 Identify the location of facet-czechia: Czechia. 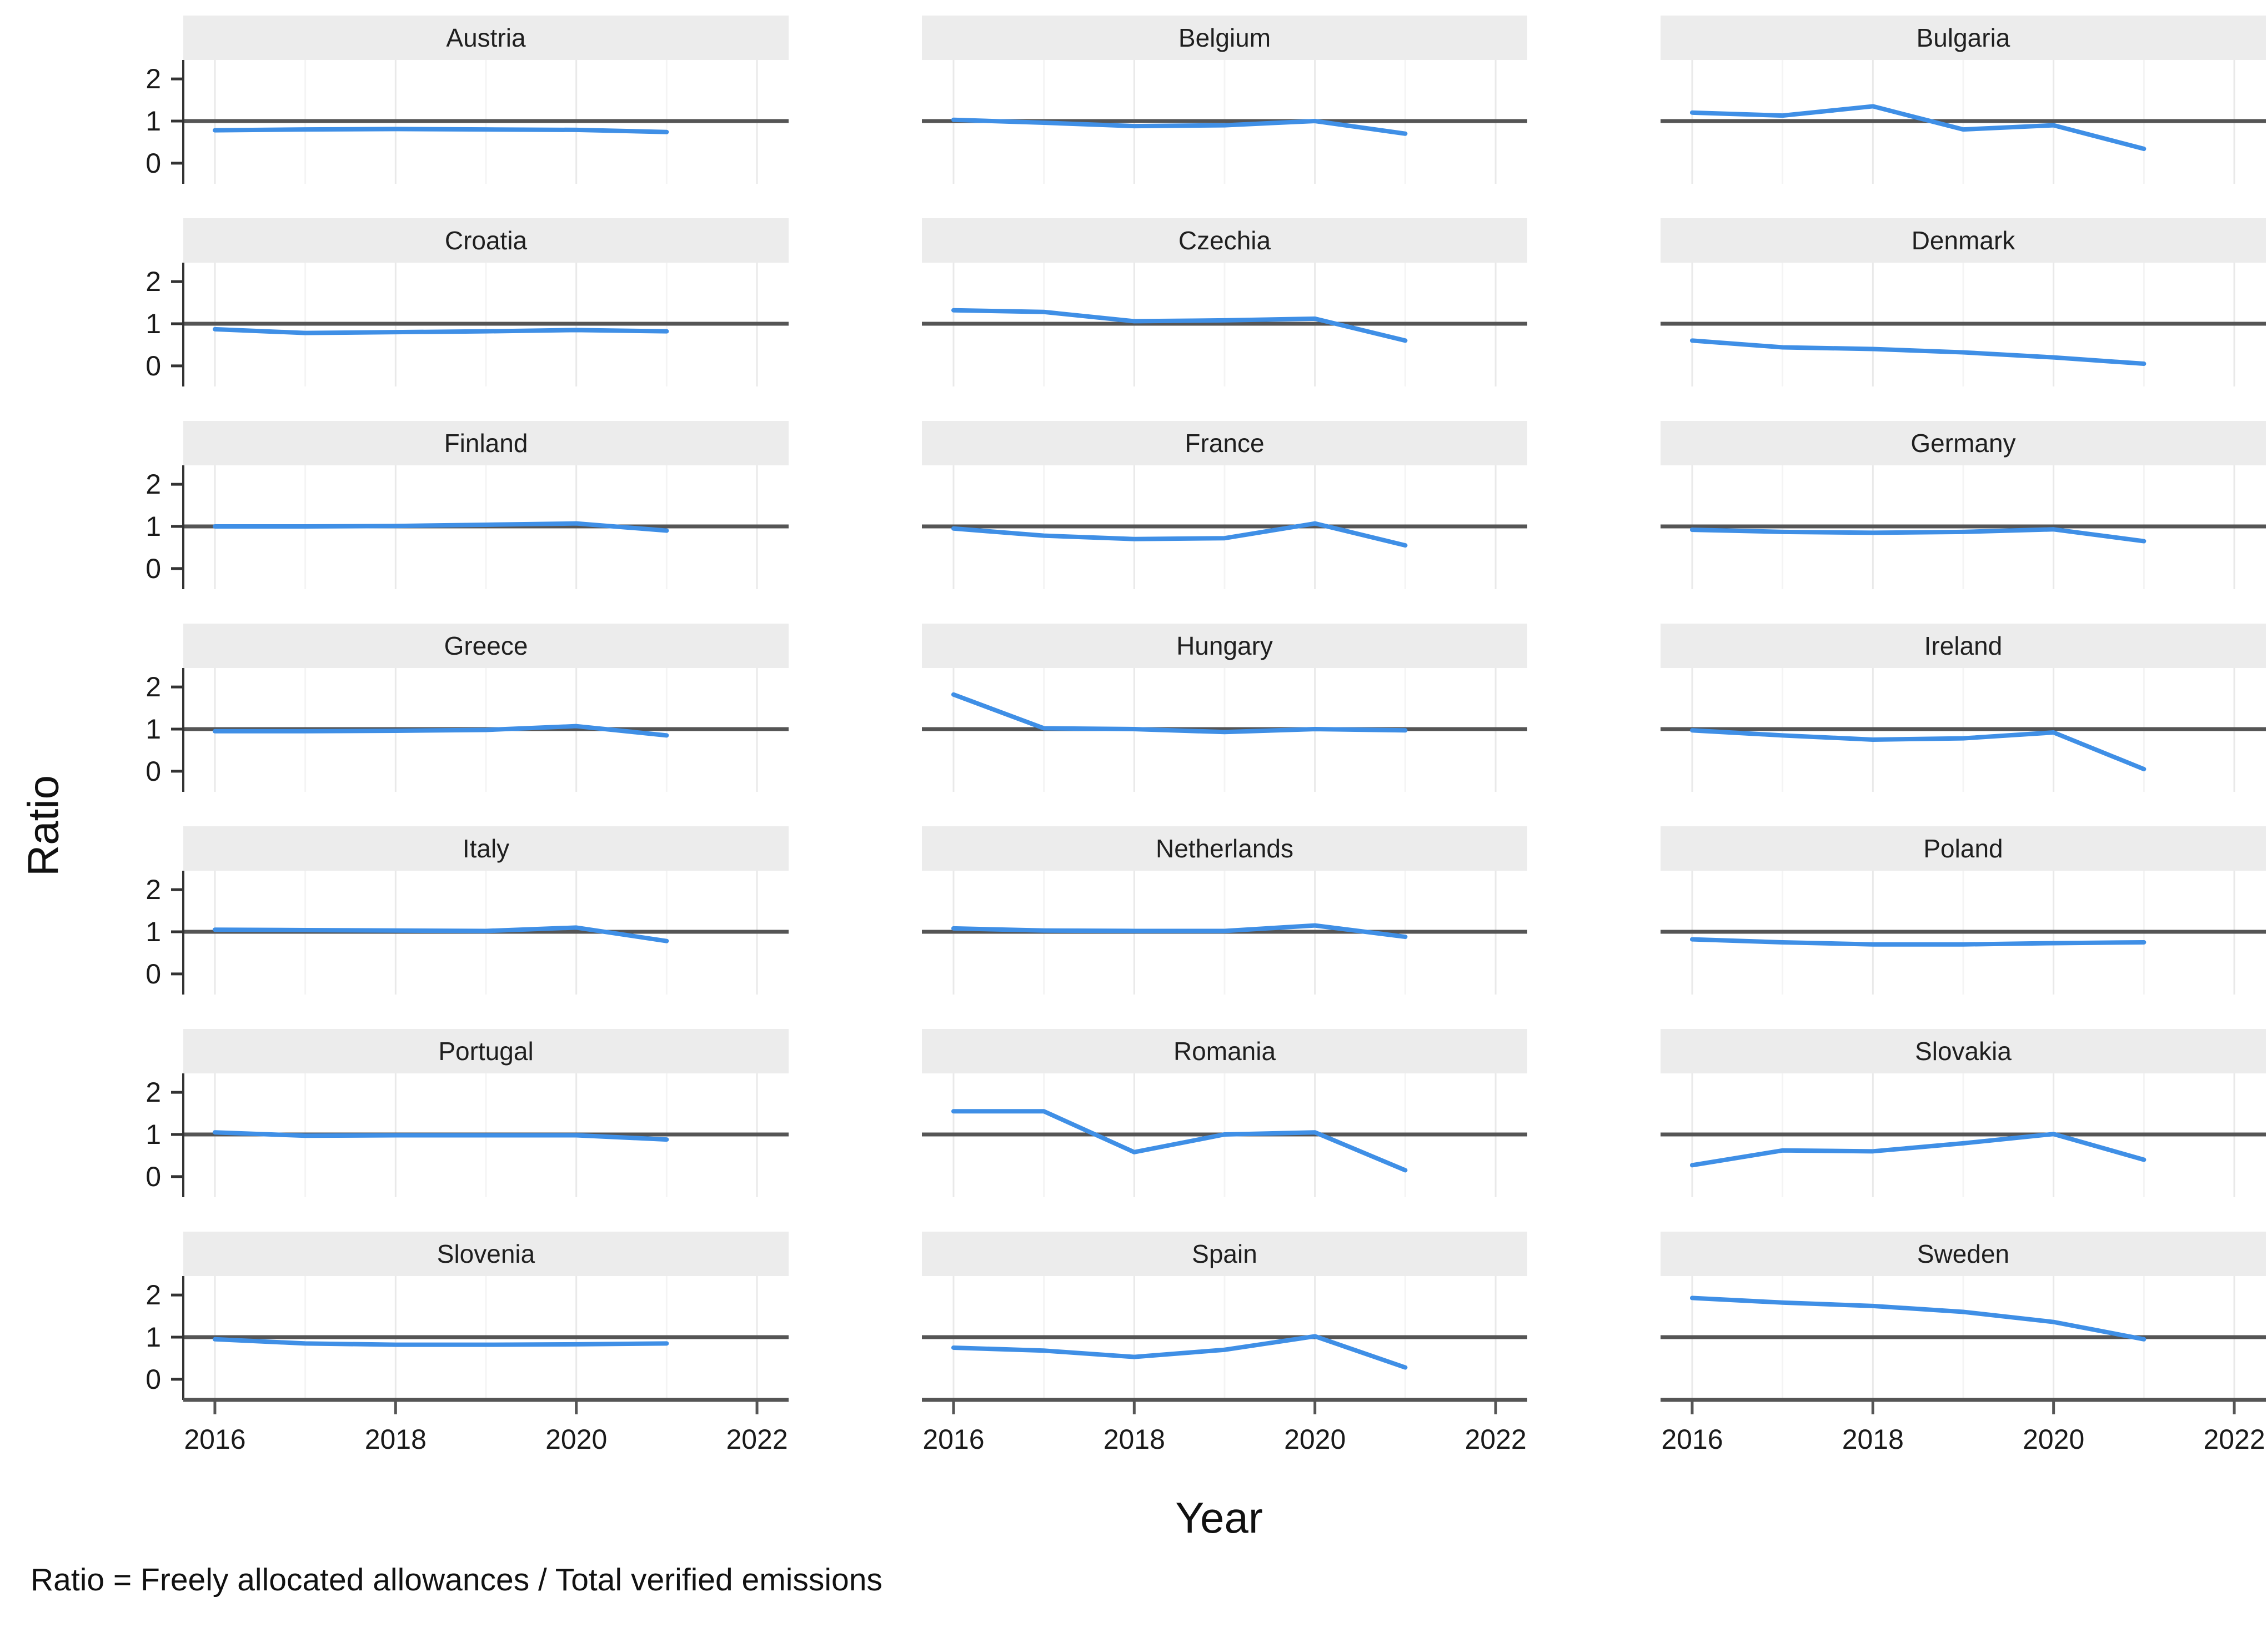
(1225, 302).